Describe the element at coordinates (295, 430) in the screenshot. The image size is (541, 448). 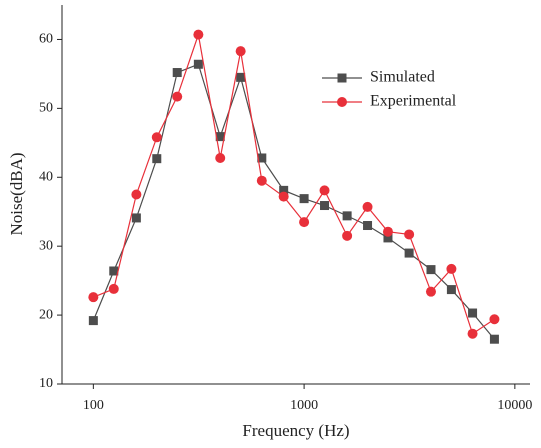
I see `x-axis-title: Frequency (Hz)` at that location.